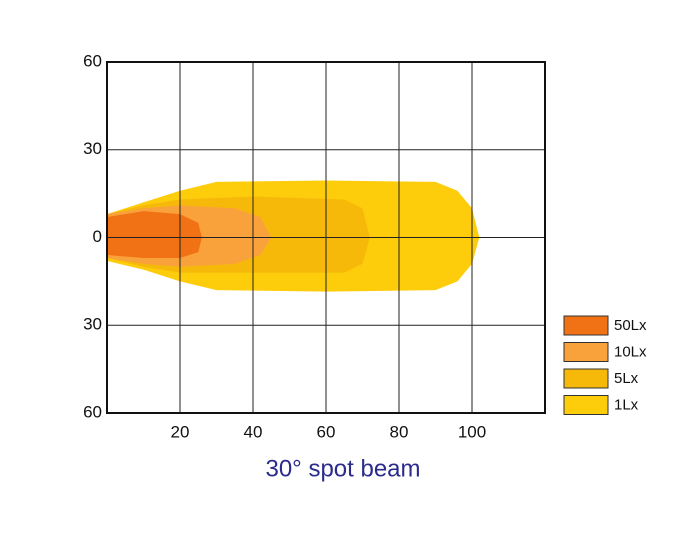 Image resolution: width=695 pixels, height=548 pixels. Describe the element at coordinates (253, 431) in the screenshot. I see `x-tick-label: 40` at that location.